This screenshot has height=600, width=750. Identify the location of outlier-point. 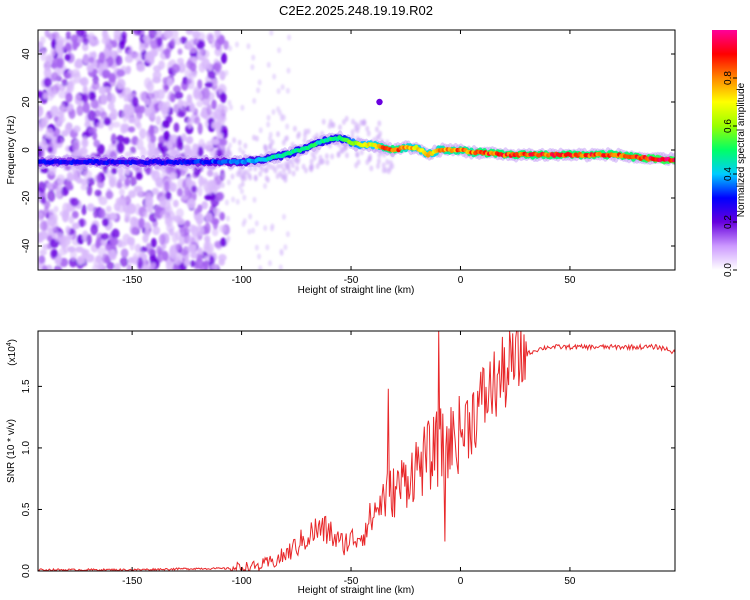
(379, 102).